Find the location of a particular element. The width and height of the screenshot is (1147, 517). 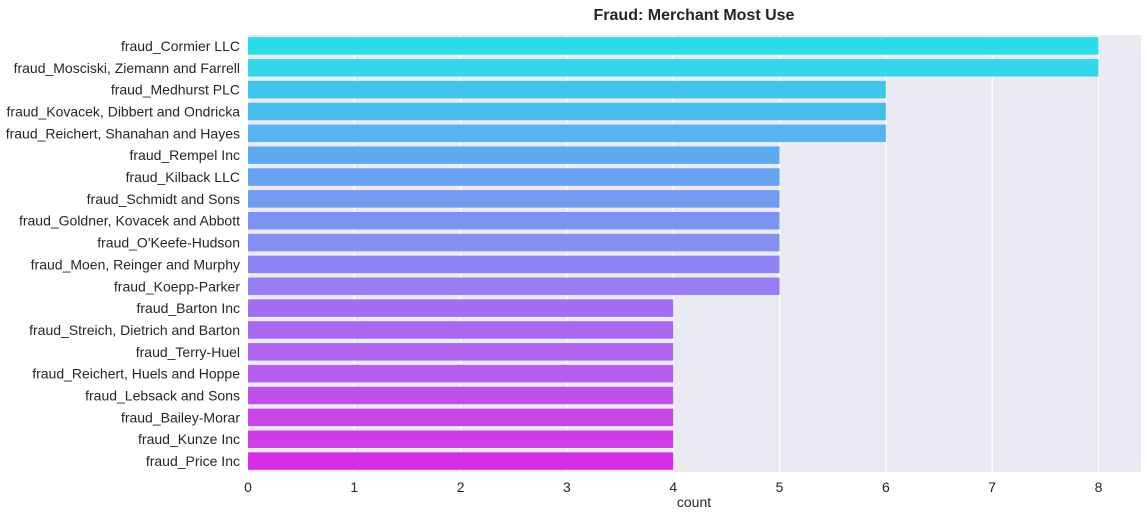

y-tick-label-17: fraud_Bailey-Morar is located at coordinates (180, 417).